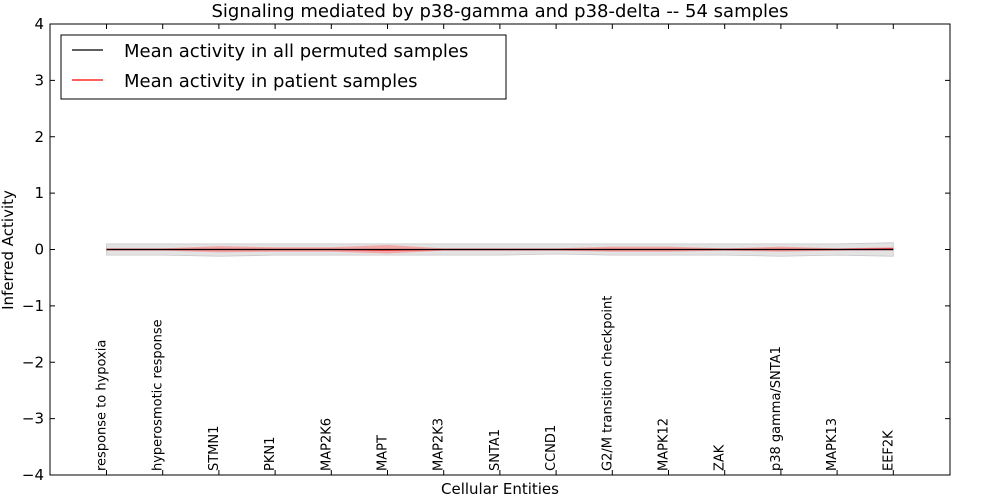  Describe the element at coordinates (39, 80) in the screenshot. I see `y-tick-label: 3` at that location.